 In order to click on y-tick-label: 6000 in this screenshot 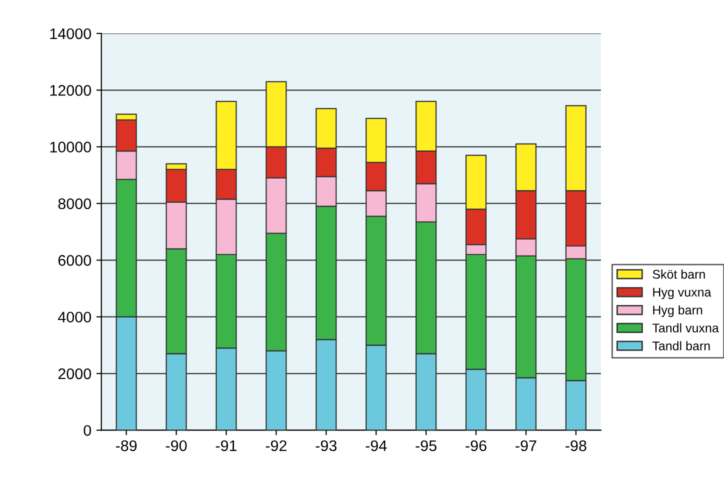, I will do `click(75, 260)`.